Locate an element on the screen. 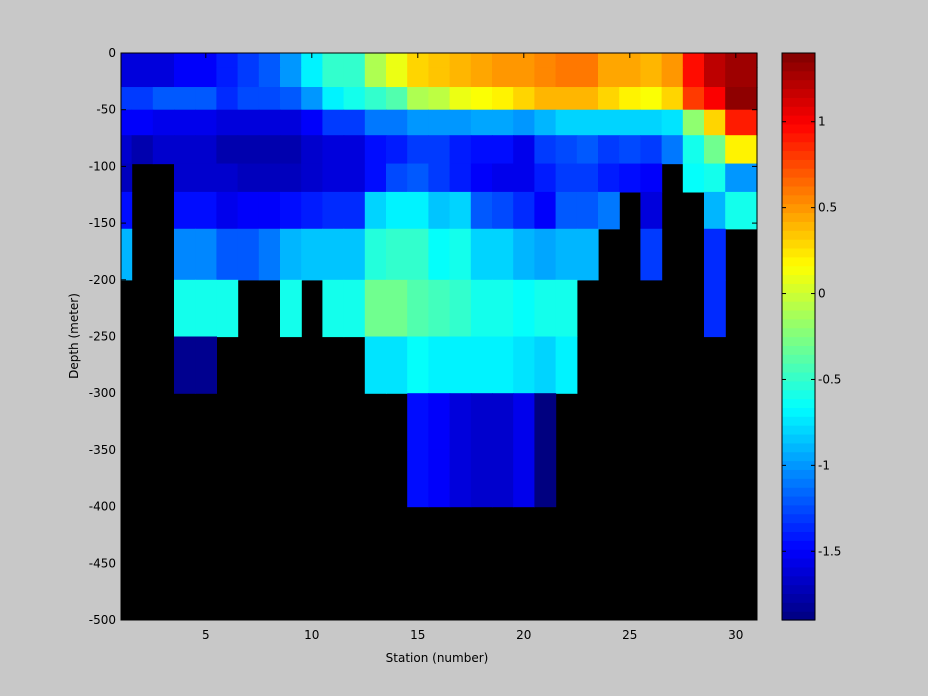 Image resolution: width=928 pixels, height=696 pixels. y-tick-label: -400 is located at coordinates (102, 507).